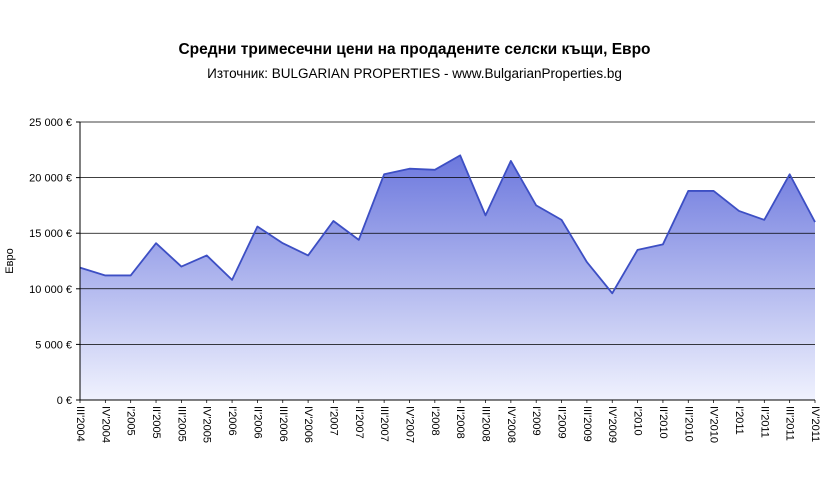 This screenshot has width=829, height=484. Describe the element at coordinates (460, 422) in the screenshot. I see `x-tick-label: II'2008` at that location.